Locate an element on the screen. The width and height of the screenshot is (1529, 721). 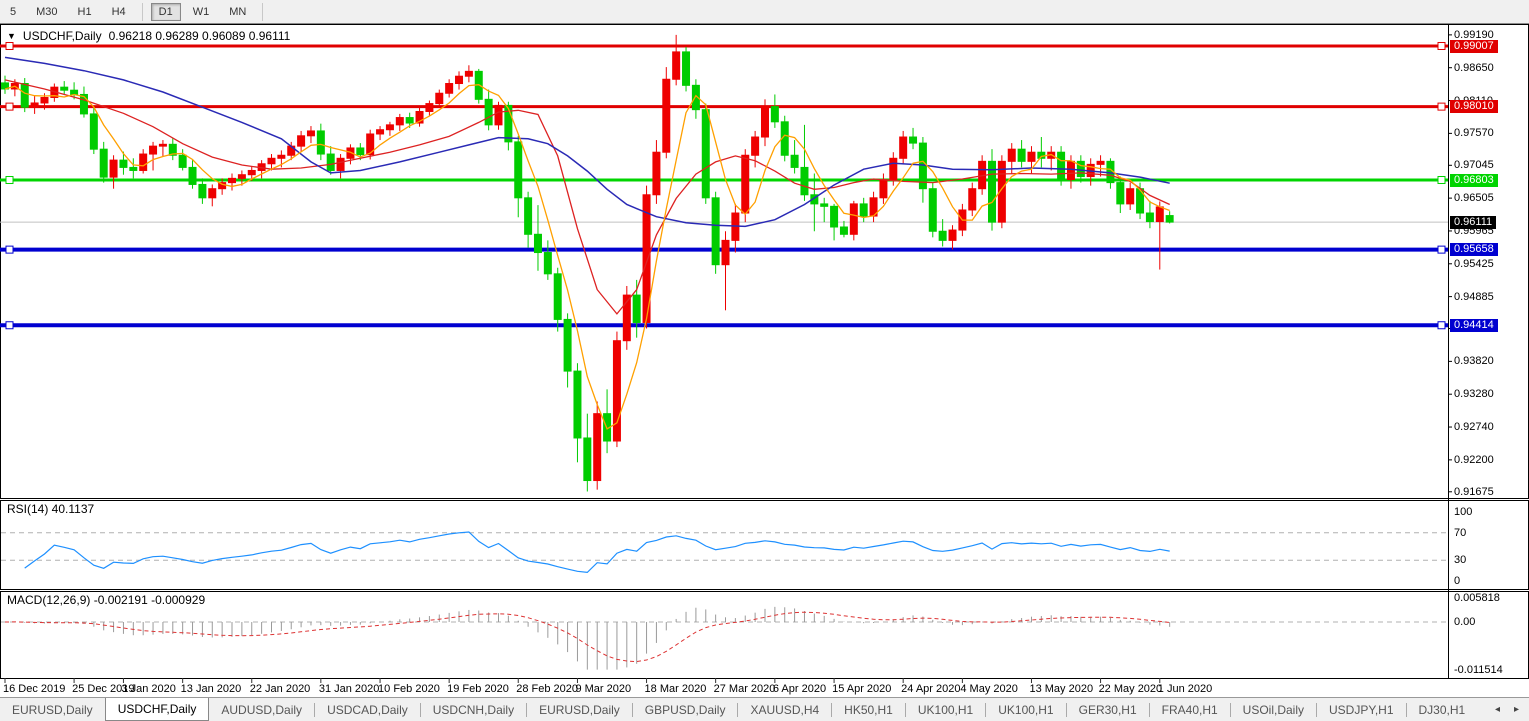
timeframe-button-h4: H4 is located at coordinates (118, 11).